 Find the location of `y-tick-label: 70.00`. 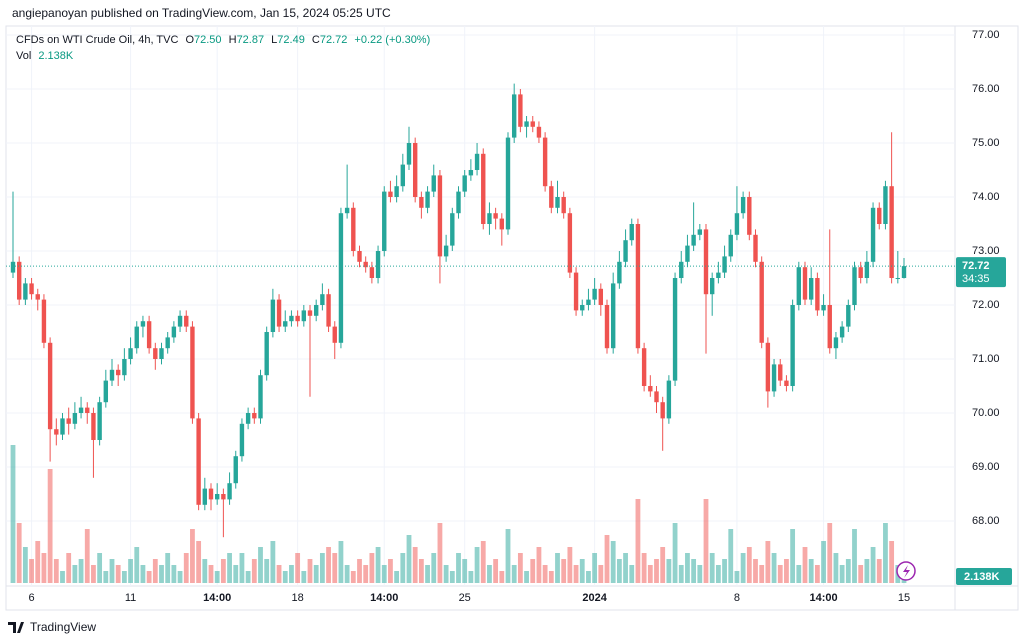

y-tick-label: 70.00 is located at coordinates (986, 413).